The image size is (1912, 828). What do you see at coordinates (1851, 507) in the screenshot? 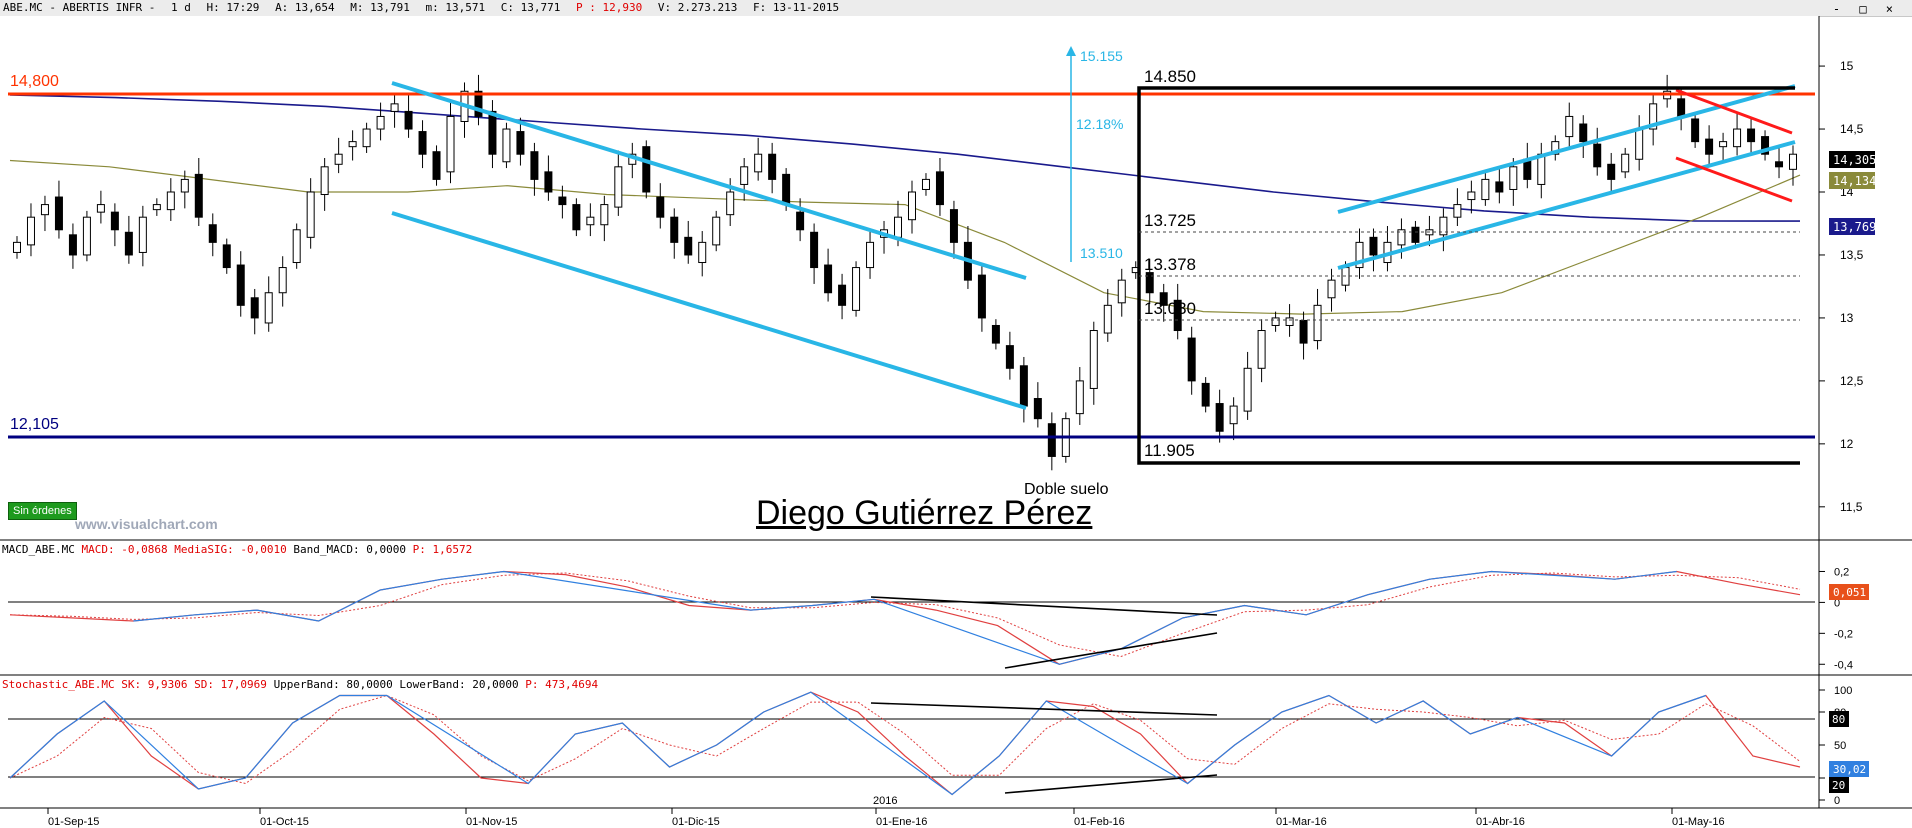
I see `price-tick-label: 11,5` at bounding box center [1851, 507].